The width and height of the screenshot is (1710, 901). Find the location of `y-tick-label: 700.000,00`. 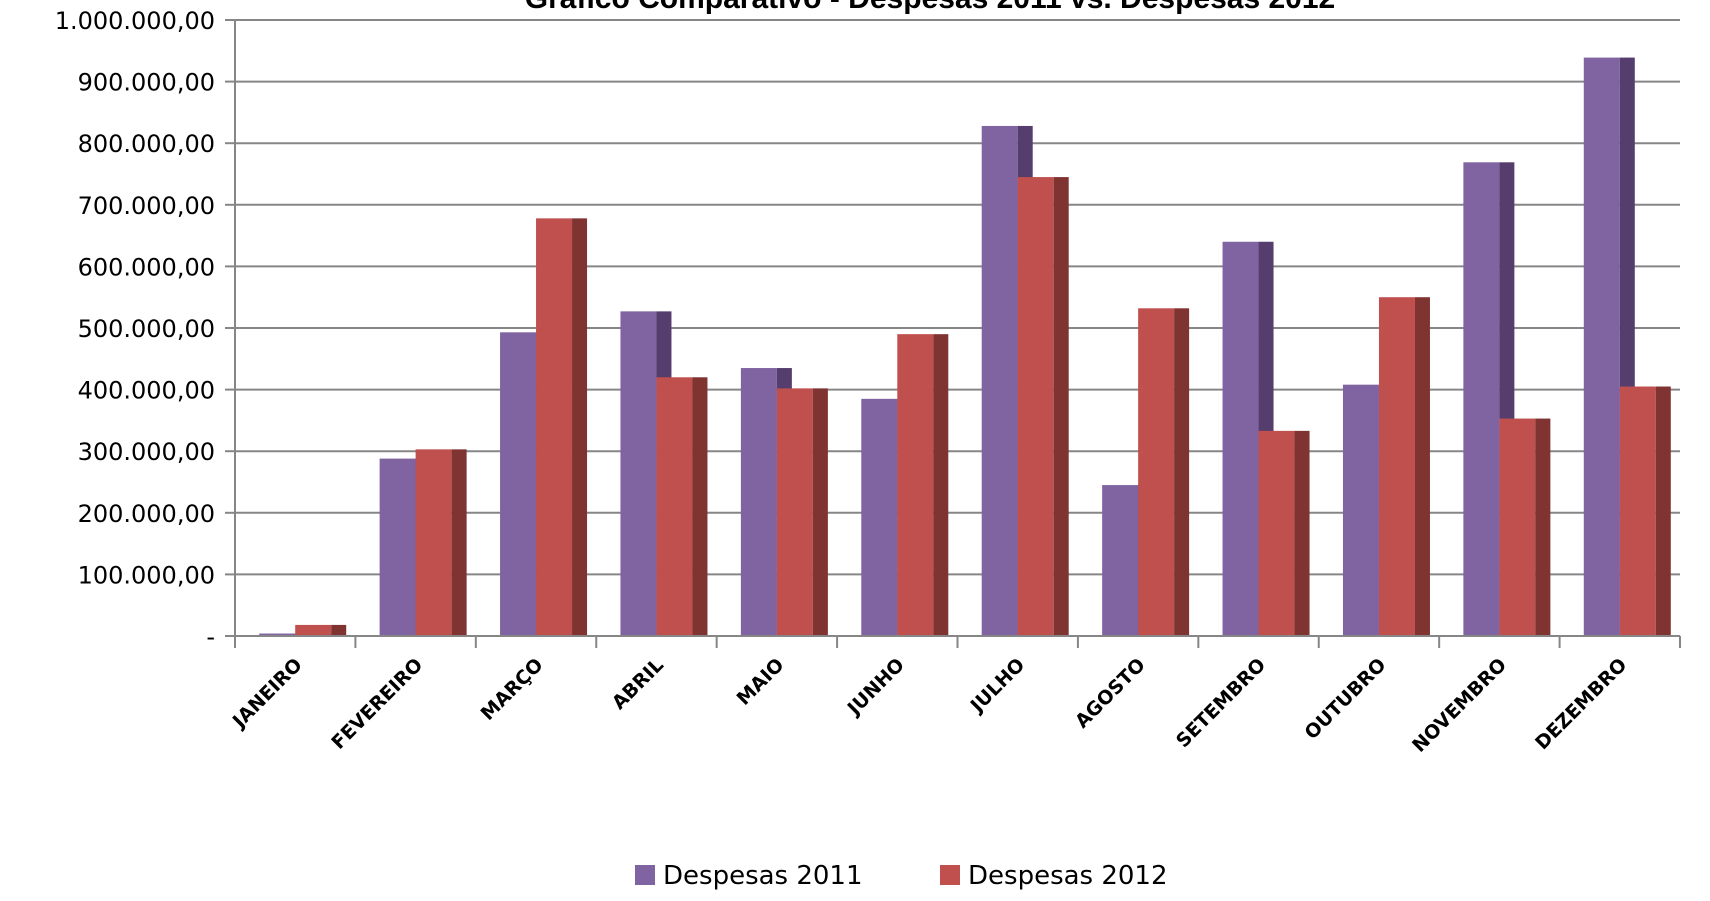

y-tick-label: 700.000,00 is located at coordinates (146, 206).